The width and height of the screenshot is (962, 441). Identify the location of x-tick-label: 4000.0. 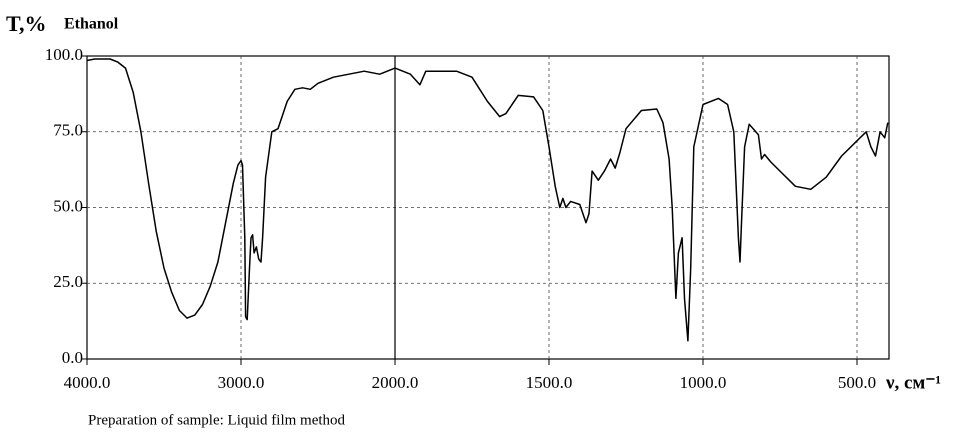
(87, 382).